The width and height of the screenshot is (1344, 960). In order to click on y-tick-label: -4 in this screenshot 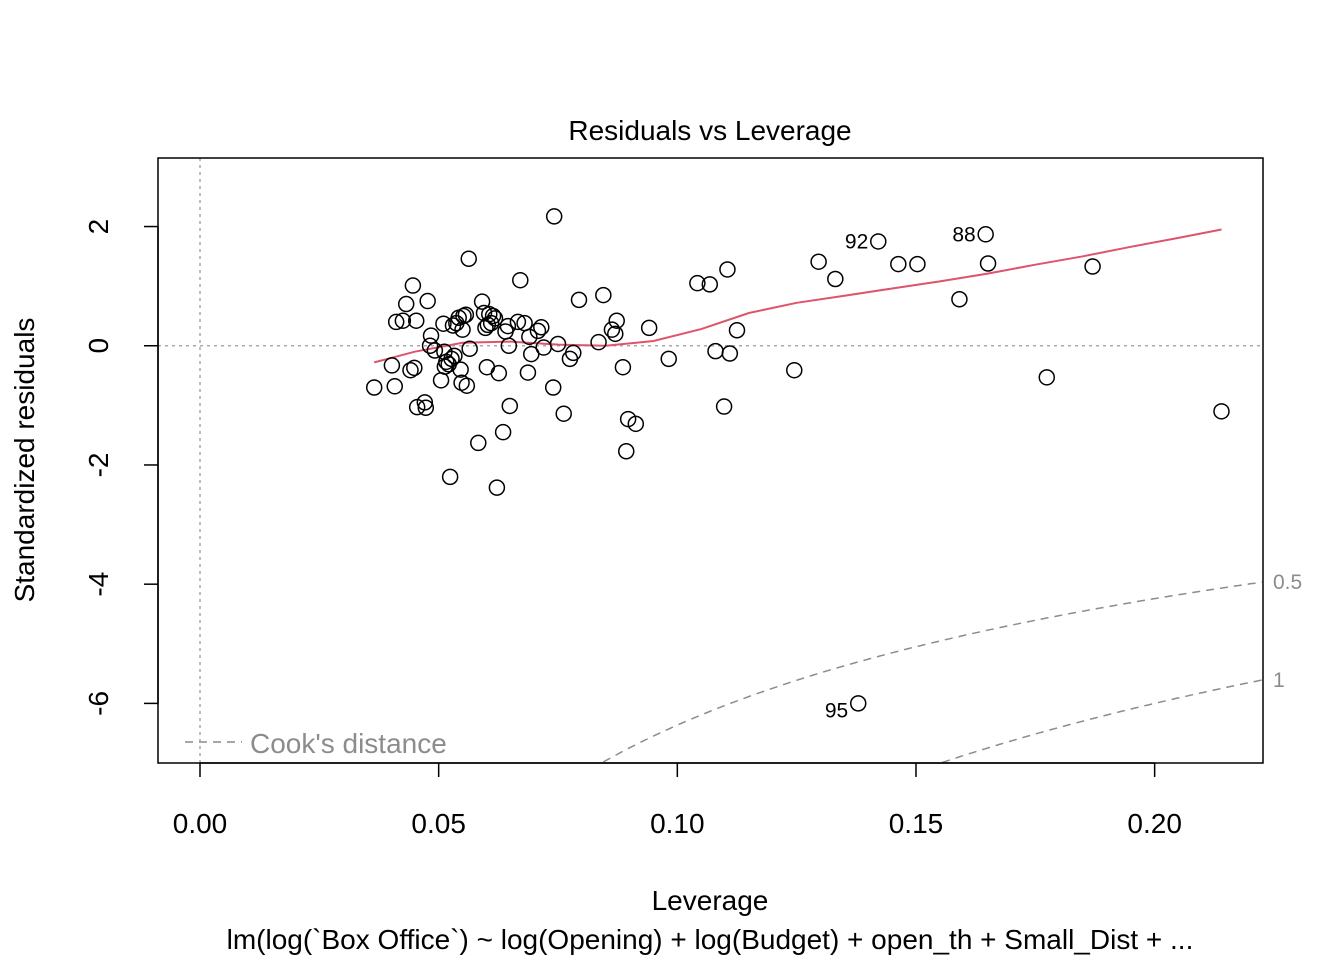, I will do `click(98, 584)`.